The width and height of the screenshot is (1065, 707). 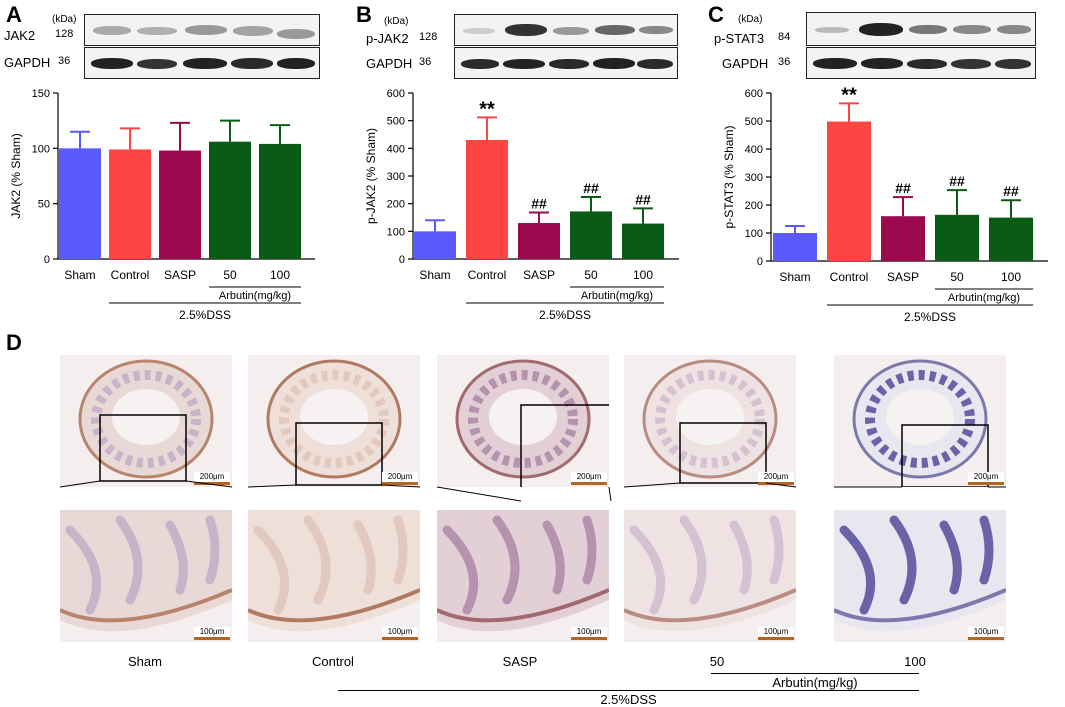 What do you see at coordinates (396, 21) in the screenshot?
I see `kda-label-b: (kDa)` at bounding box center [396, 21].